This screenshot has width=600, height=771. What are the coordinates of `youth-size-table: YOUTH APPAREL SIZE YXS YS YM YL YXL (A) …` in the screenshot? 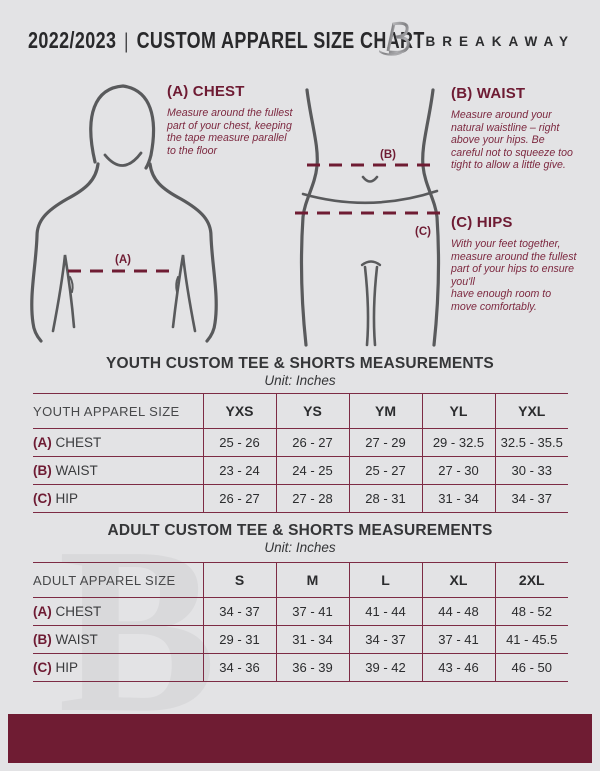 It's located at (300, 453).